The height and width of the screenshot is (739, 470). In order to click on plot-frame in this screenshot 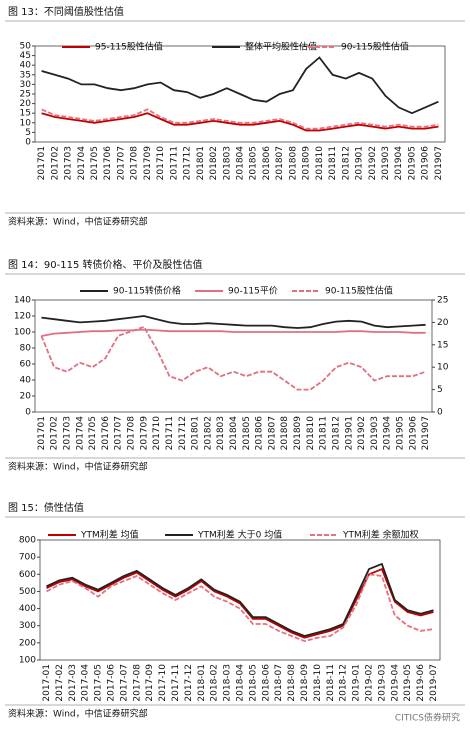, I will do `click(240, 600)`.